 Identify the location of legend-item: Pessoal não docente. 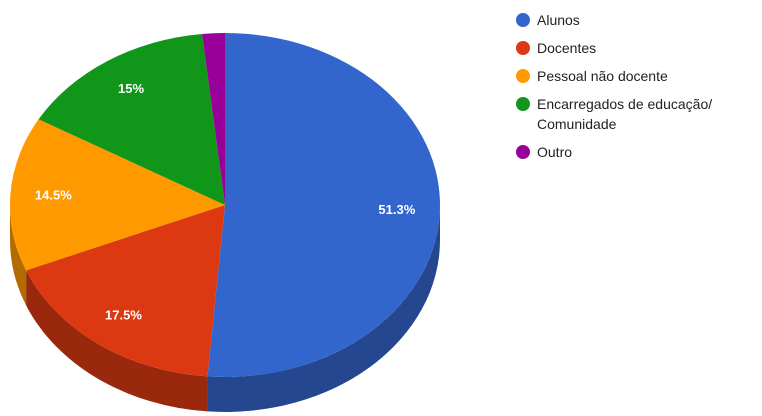
(623, 76).